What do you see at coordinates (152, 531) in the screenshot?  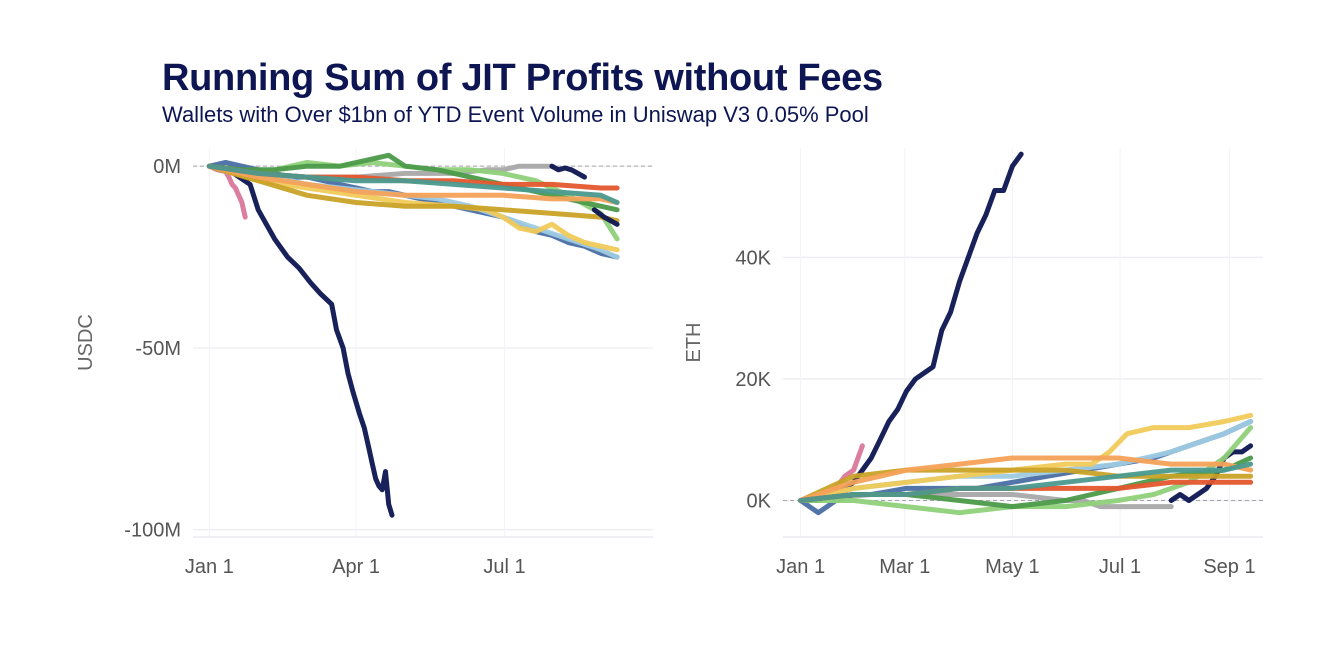 I see `chart-left-y-tick-label: -100M` at bounding box center [152, 531].